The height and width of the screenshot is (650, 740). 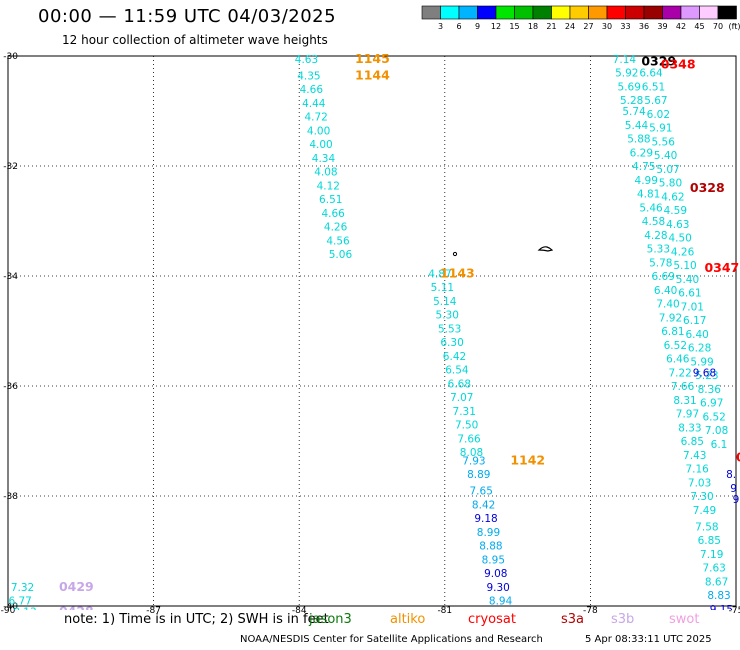 What do you see at coordinates (667, 305) in the screenshot?
I see `swh-value-label: 7.40` at bounding box center [667, 305].